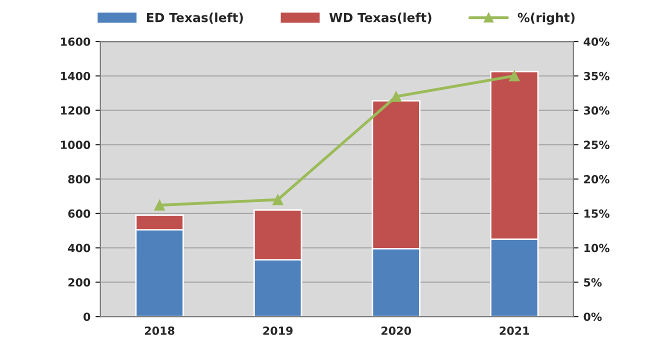 Image resolution: width=648 pixels, height=346 pixels. What do you see at coordinates (194, 18) in the screenshot?
I see `legend-label: ED Texas(left)` at bounding box center [194, 18].